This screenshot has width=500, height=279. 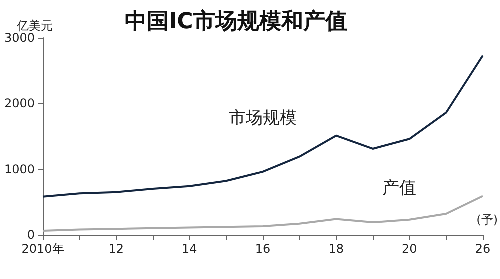 I want to click on y-tick-label: 0, so click(x=31, y=235).